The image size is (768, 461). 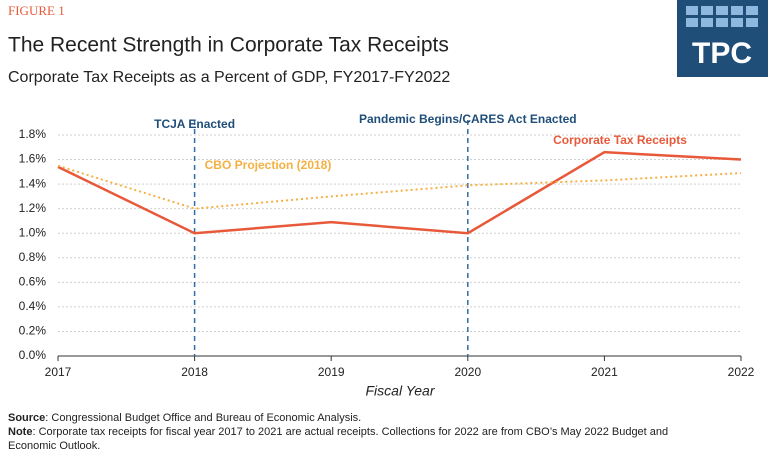 What do you see at coordinates (268, 165) in the screenshot?
I see `series-label: CBO Projection (2018)` at bounding box center [268, 165].